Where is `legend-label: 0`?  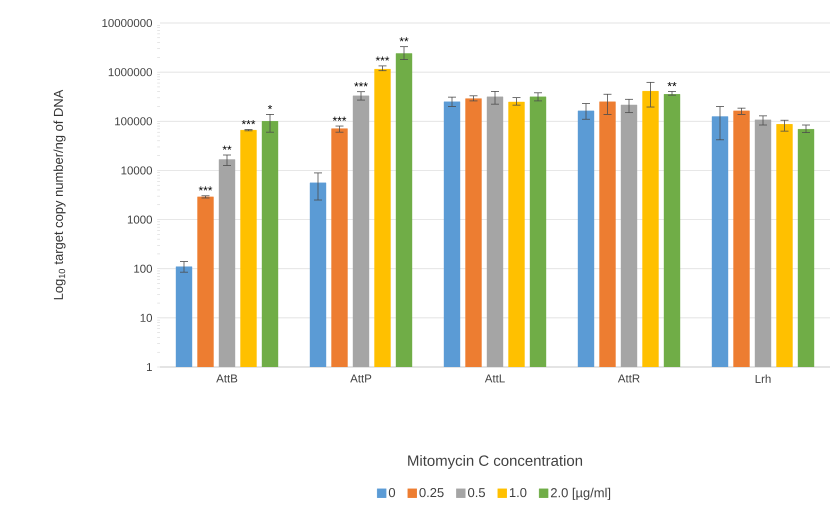
legend-label: 0 is located at coordinates (392, 493).